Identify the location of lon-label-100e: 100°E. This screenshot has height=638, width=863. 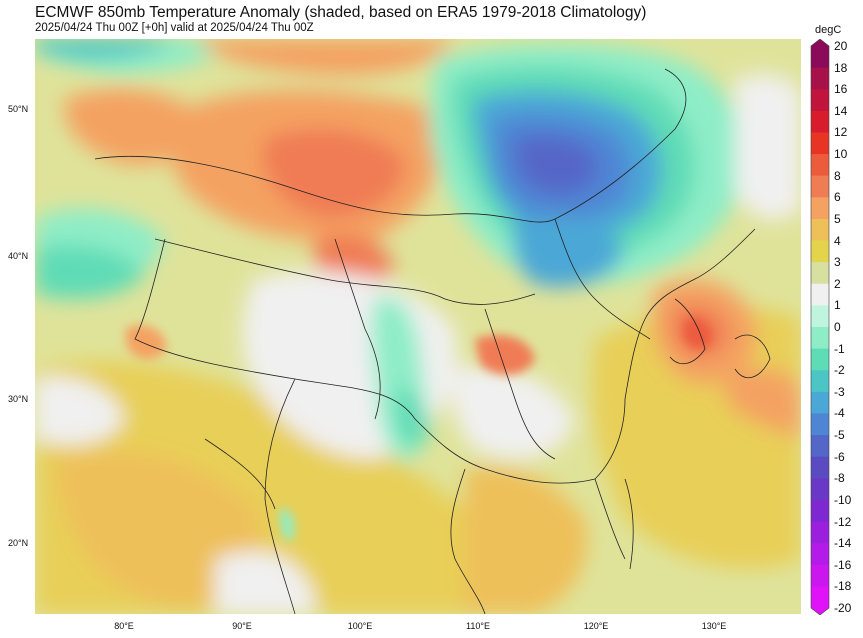
(360, 626).